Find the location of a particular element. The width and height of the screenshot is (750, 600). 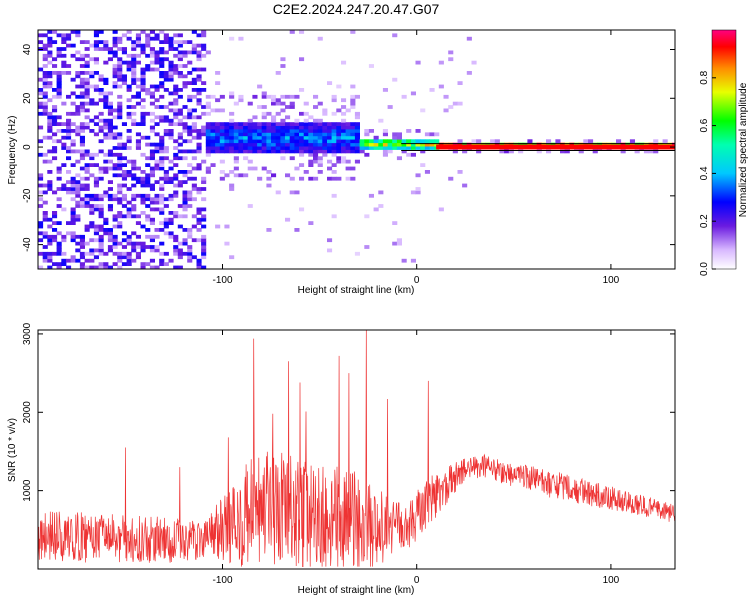

colorbar-tick-label: 0.8 is located at coordinates (704, 77).